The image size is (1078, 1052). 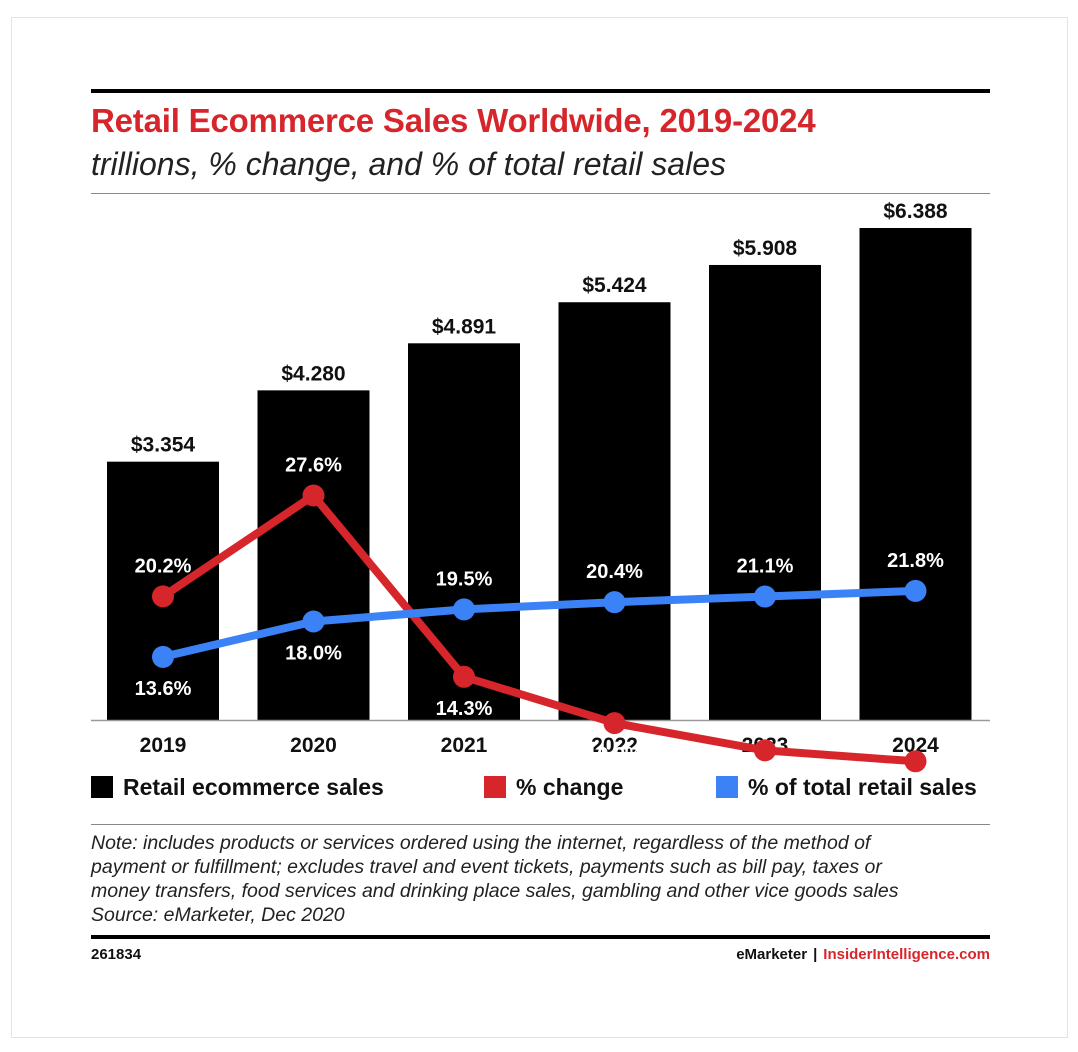 I want to click on share-line, so click(x=539, y=623).